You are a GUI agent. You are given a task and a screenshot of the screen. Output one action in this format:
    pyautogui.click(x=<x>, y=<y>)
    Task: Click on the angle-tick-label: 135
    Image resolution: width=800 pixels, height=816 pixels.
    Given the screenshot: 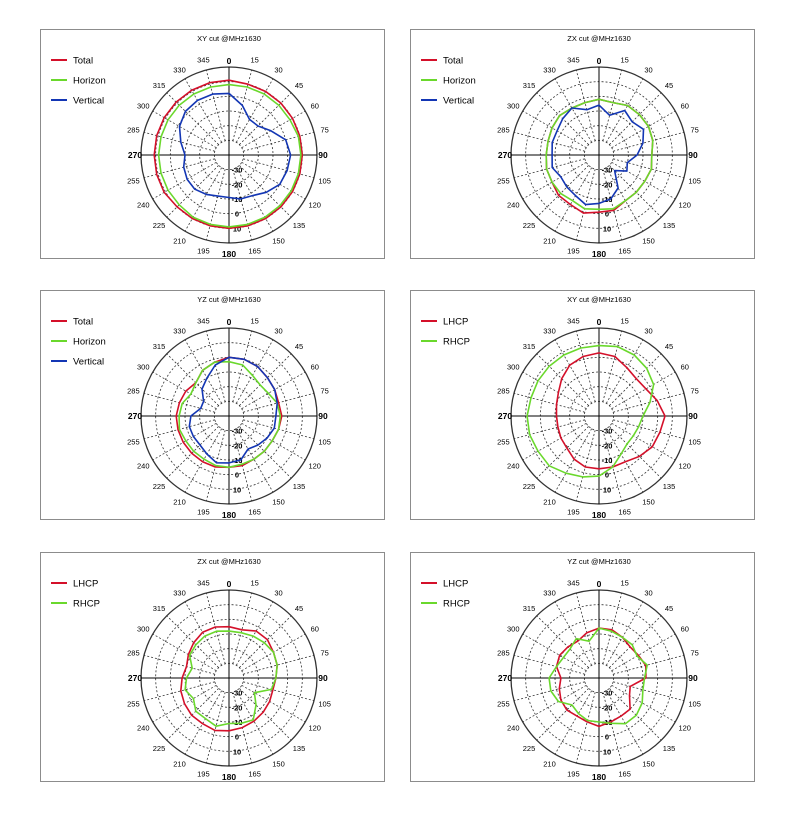 What is the action you would take?
    pyautogui.click(x=299, y=748)
    